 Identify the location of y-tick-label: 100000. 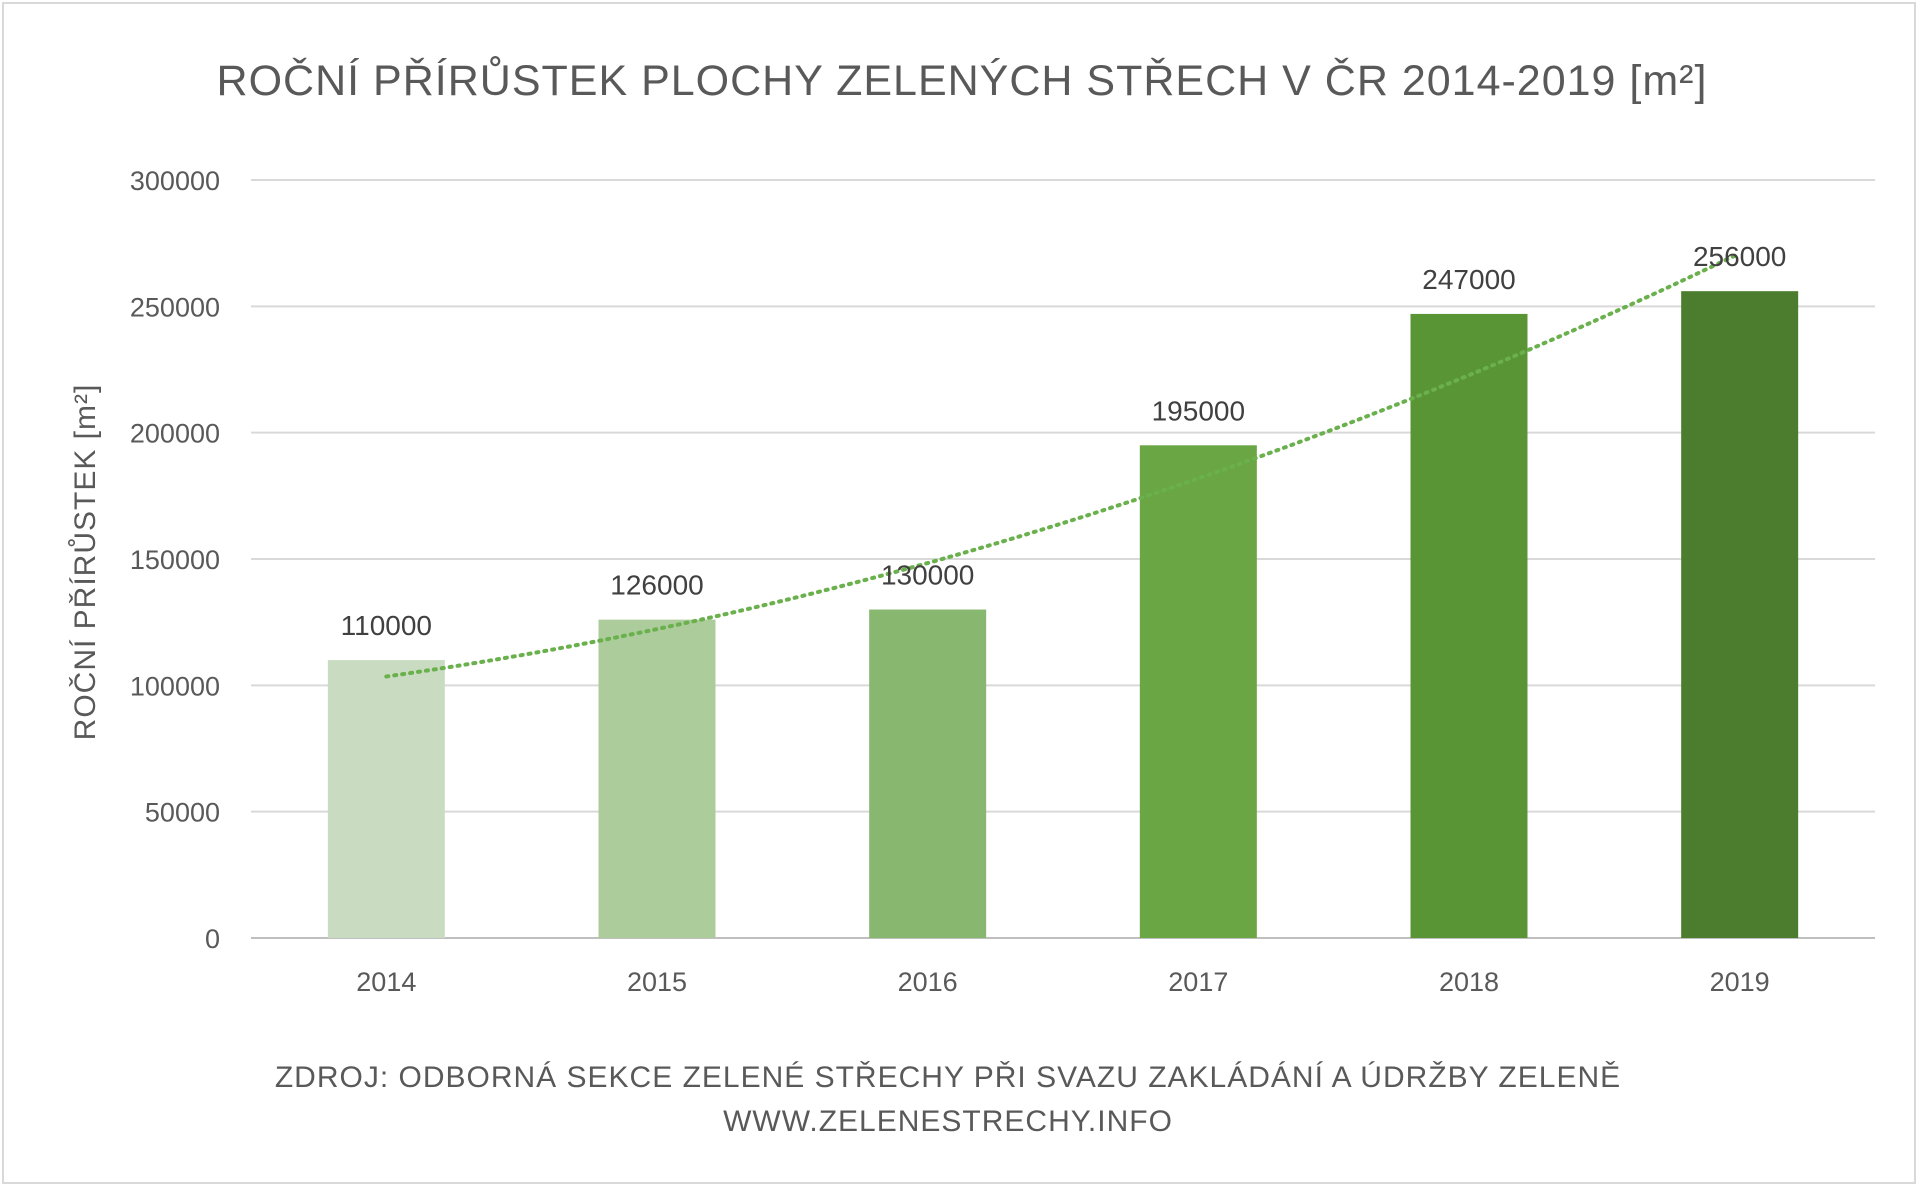
(175, 686).